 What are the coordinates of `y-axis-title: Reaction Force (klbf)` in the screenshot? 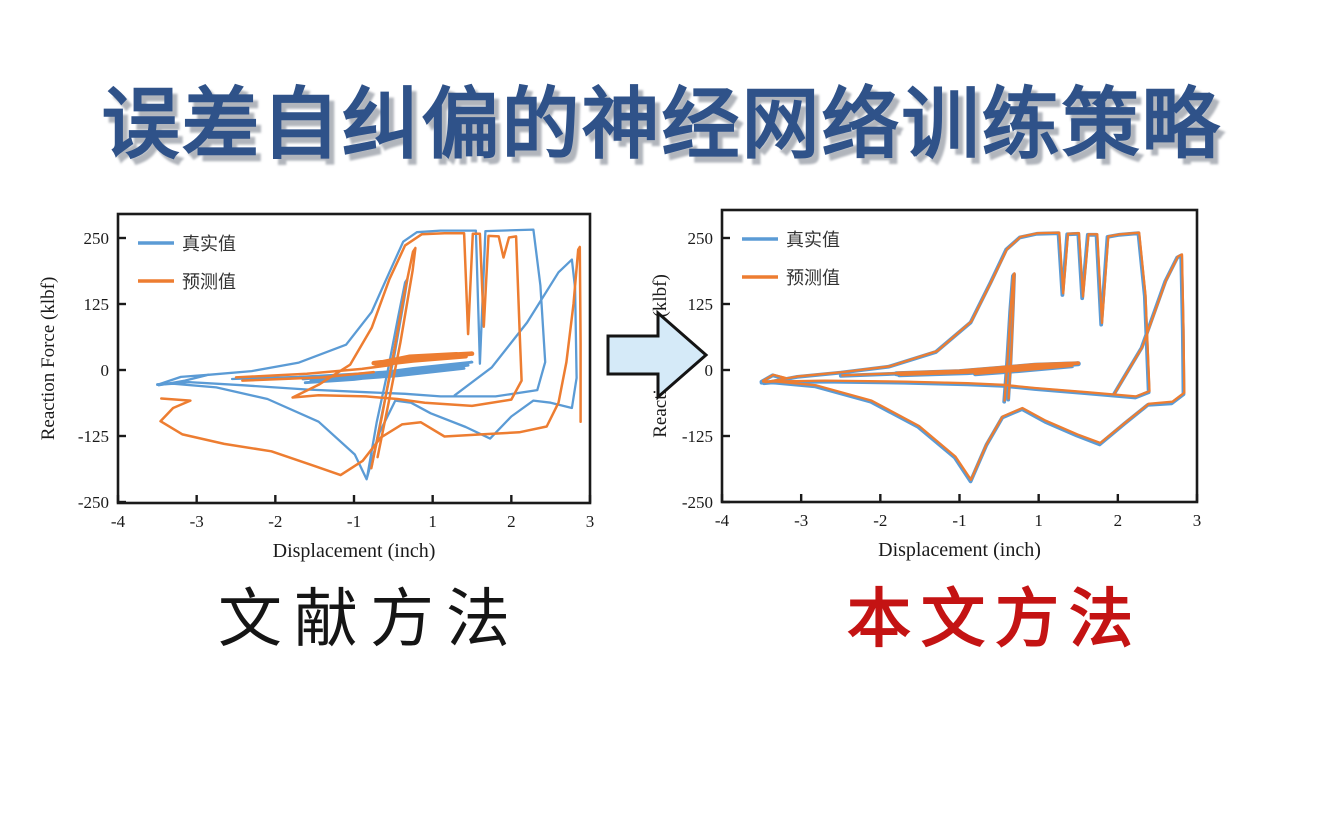 It's located at (48, 359).